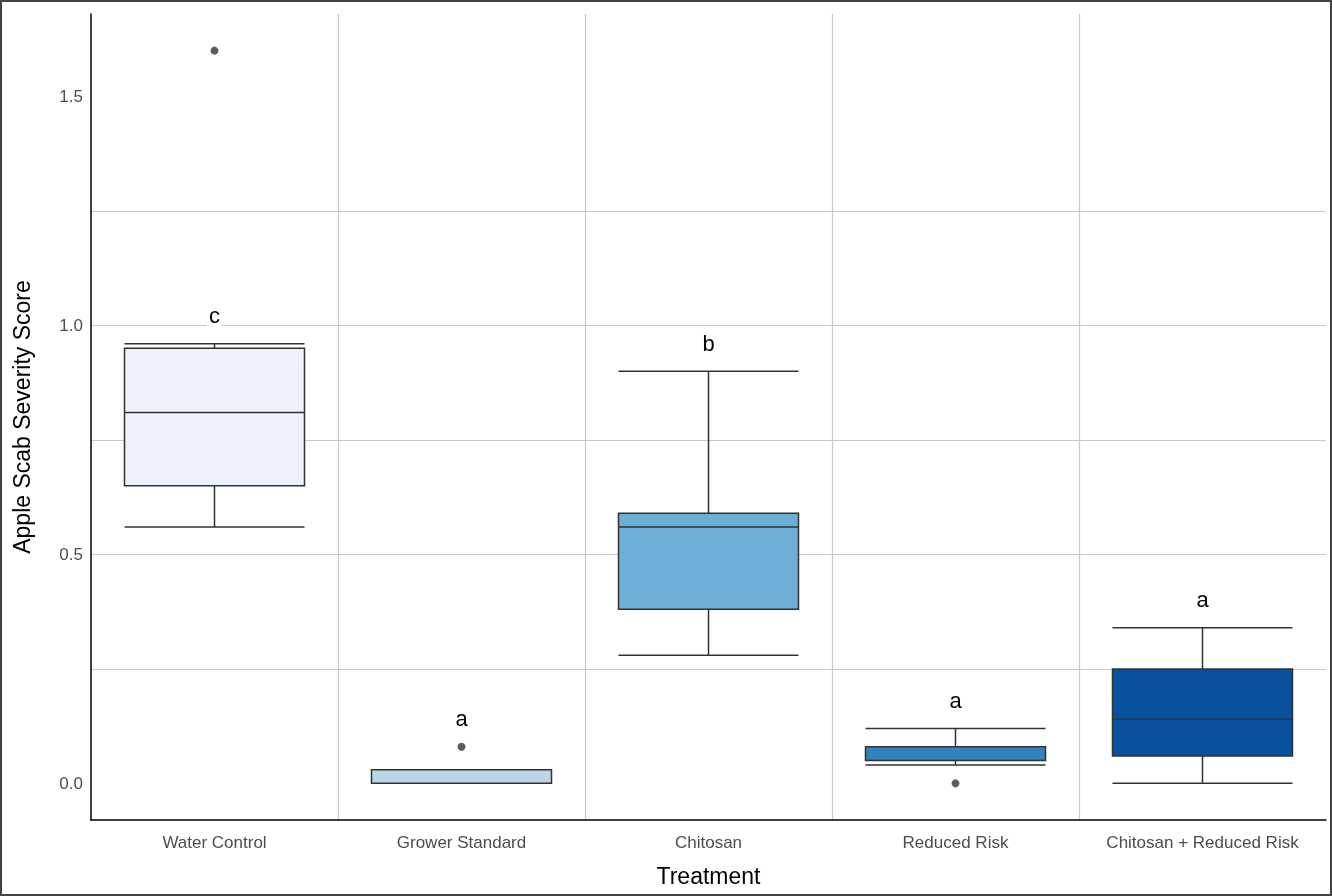 The image size is (1332, 896). I want to click on y-tick-label: 1.0, so click(71, 325).